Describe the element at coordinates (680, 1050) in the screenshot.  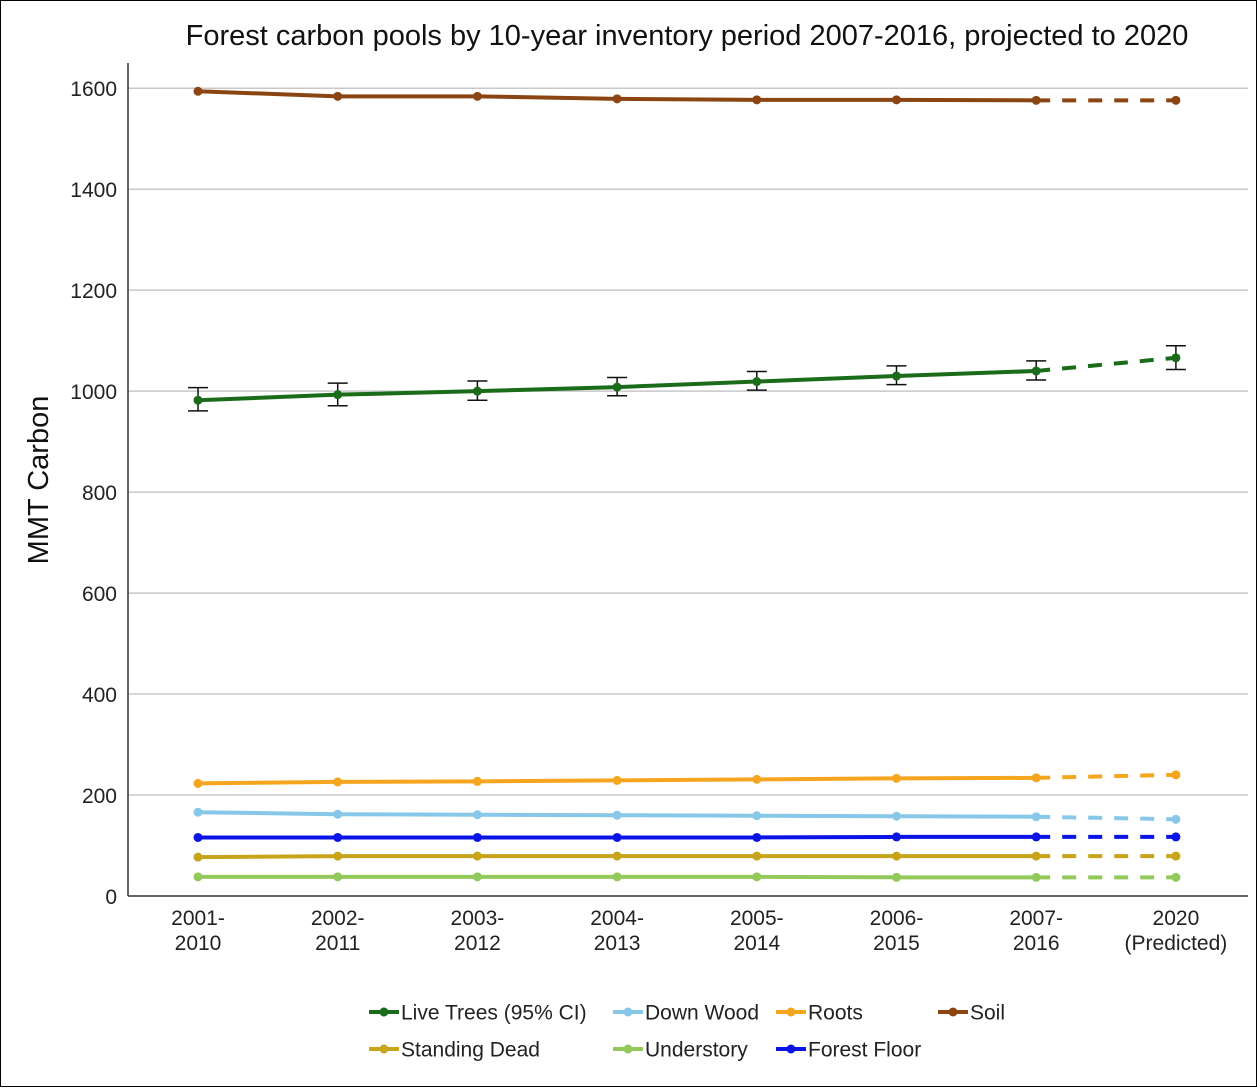
I see `legend-item: Understory` at that location.